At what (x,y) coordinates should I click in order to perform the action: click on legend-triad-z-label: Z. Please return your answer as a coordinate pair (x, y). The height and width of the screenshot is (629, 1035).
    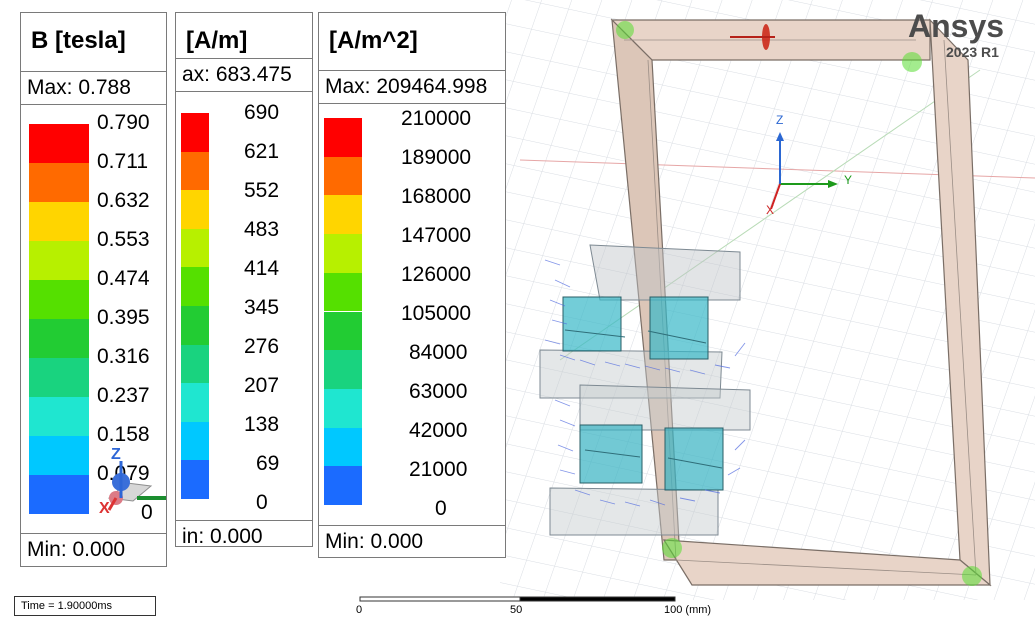
    Looking at the image, I should click on (116, 454).